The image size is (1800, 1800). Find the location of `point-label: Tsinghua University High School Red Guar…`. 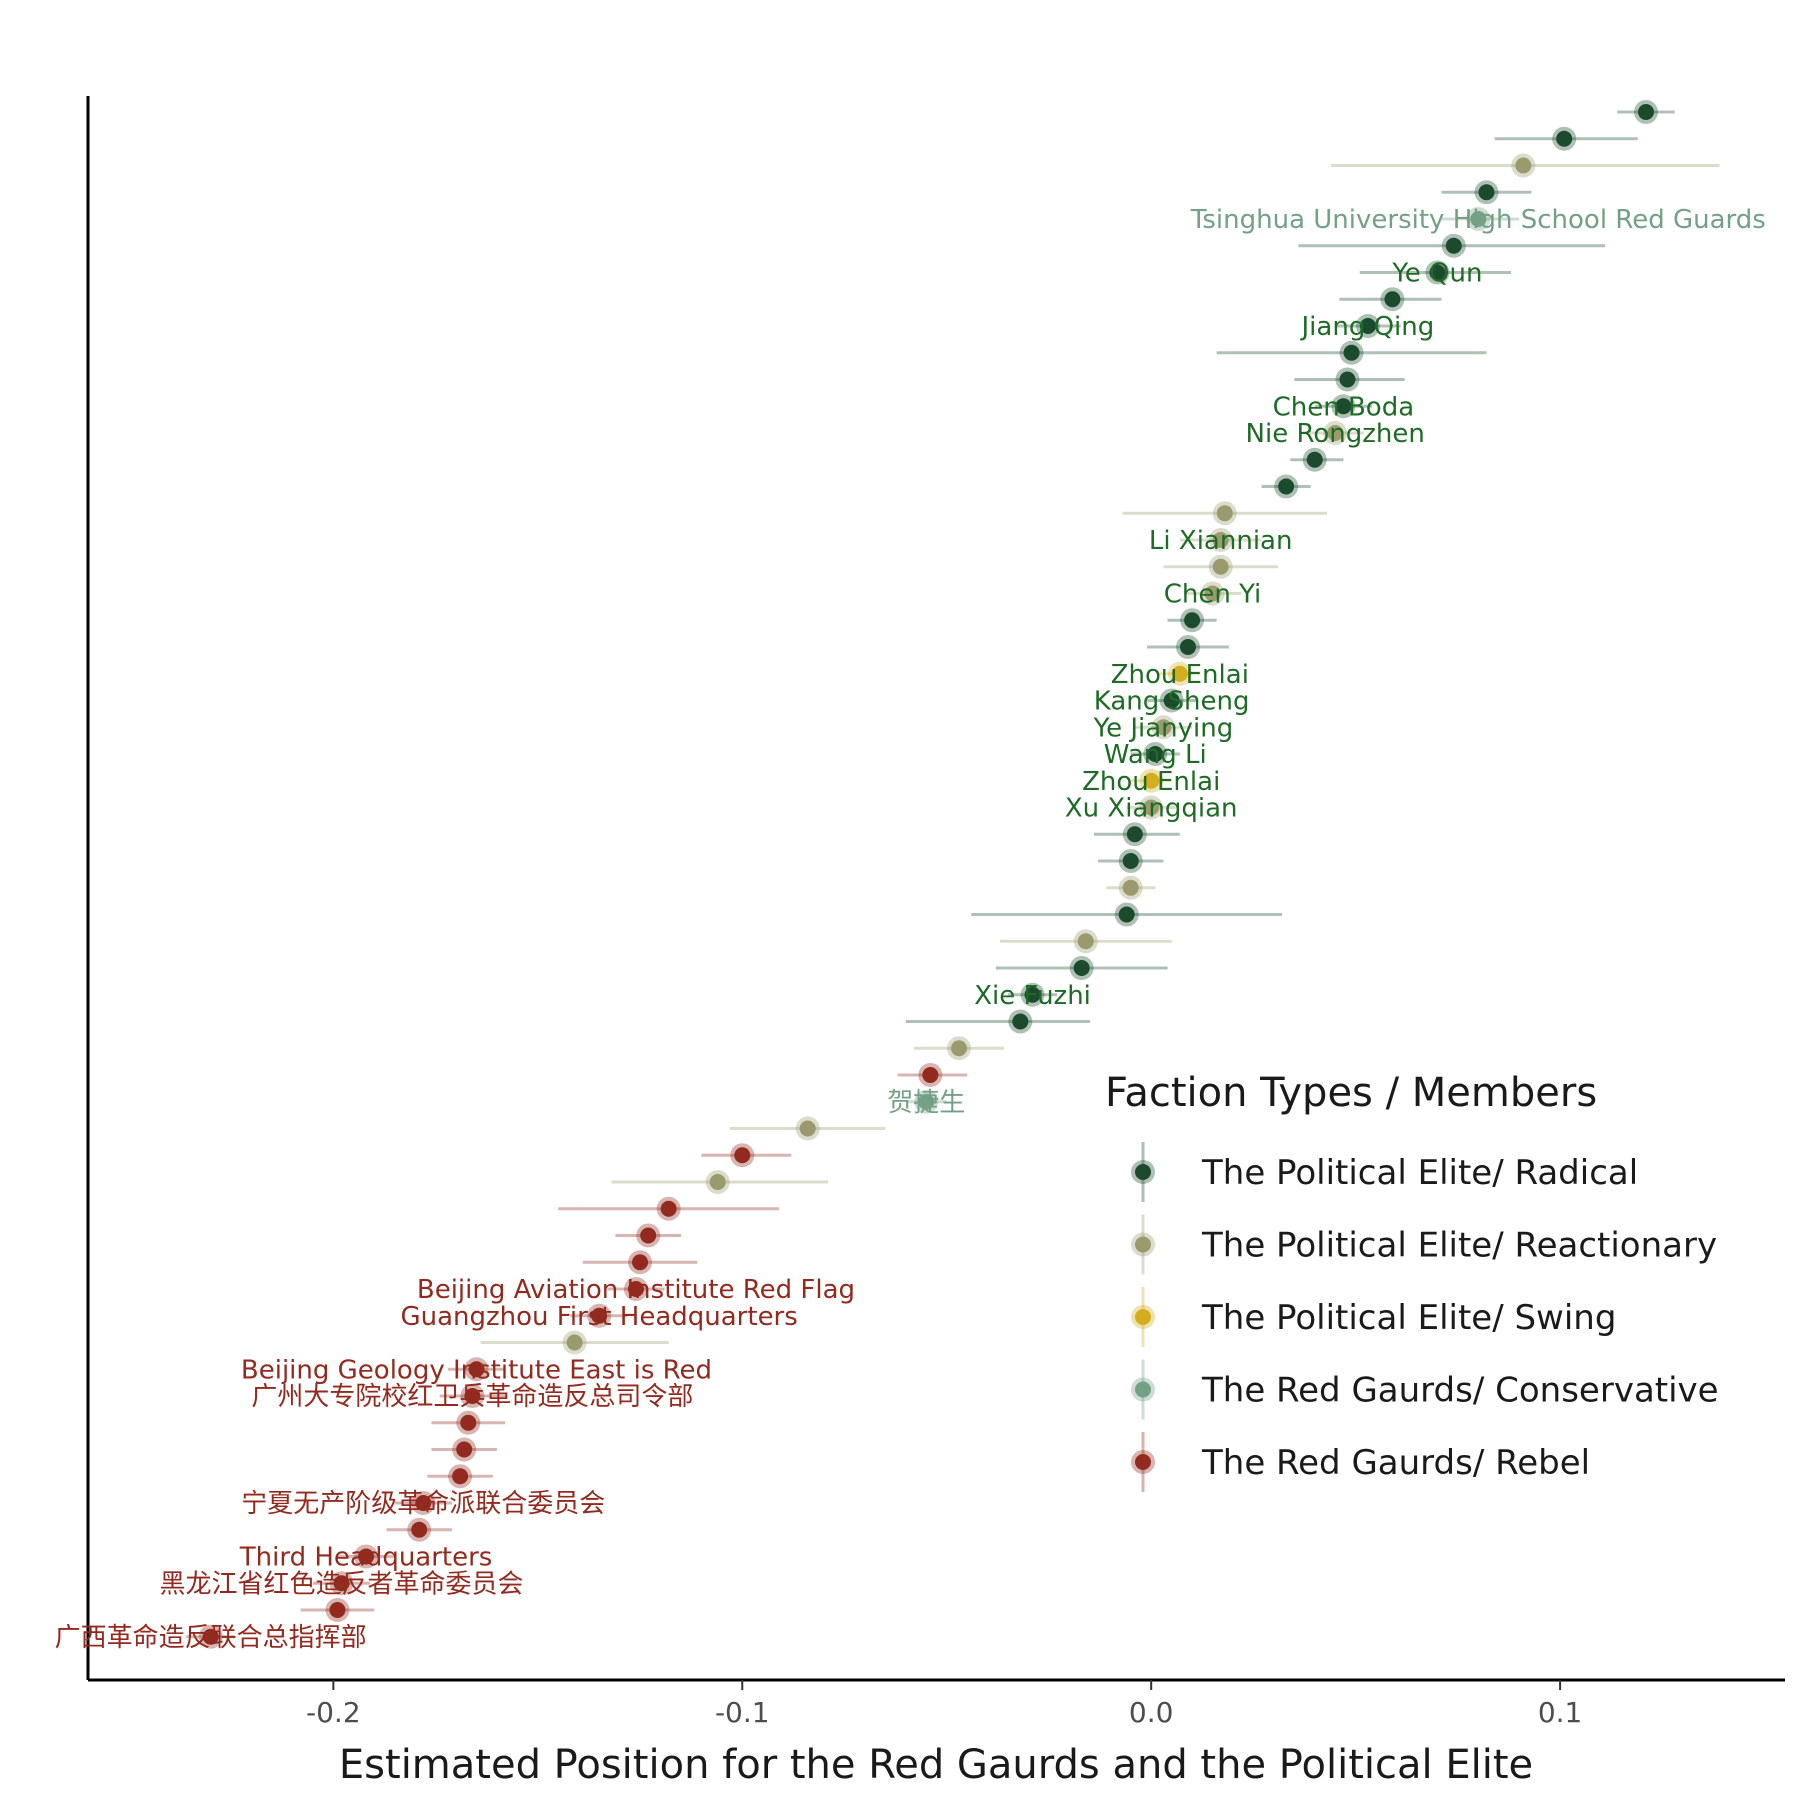

point-label: Tsinghua University High School Red Guar… is located at coordinates (1478, 220).